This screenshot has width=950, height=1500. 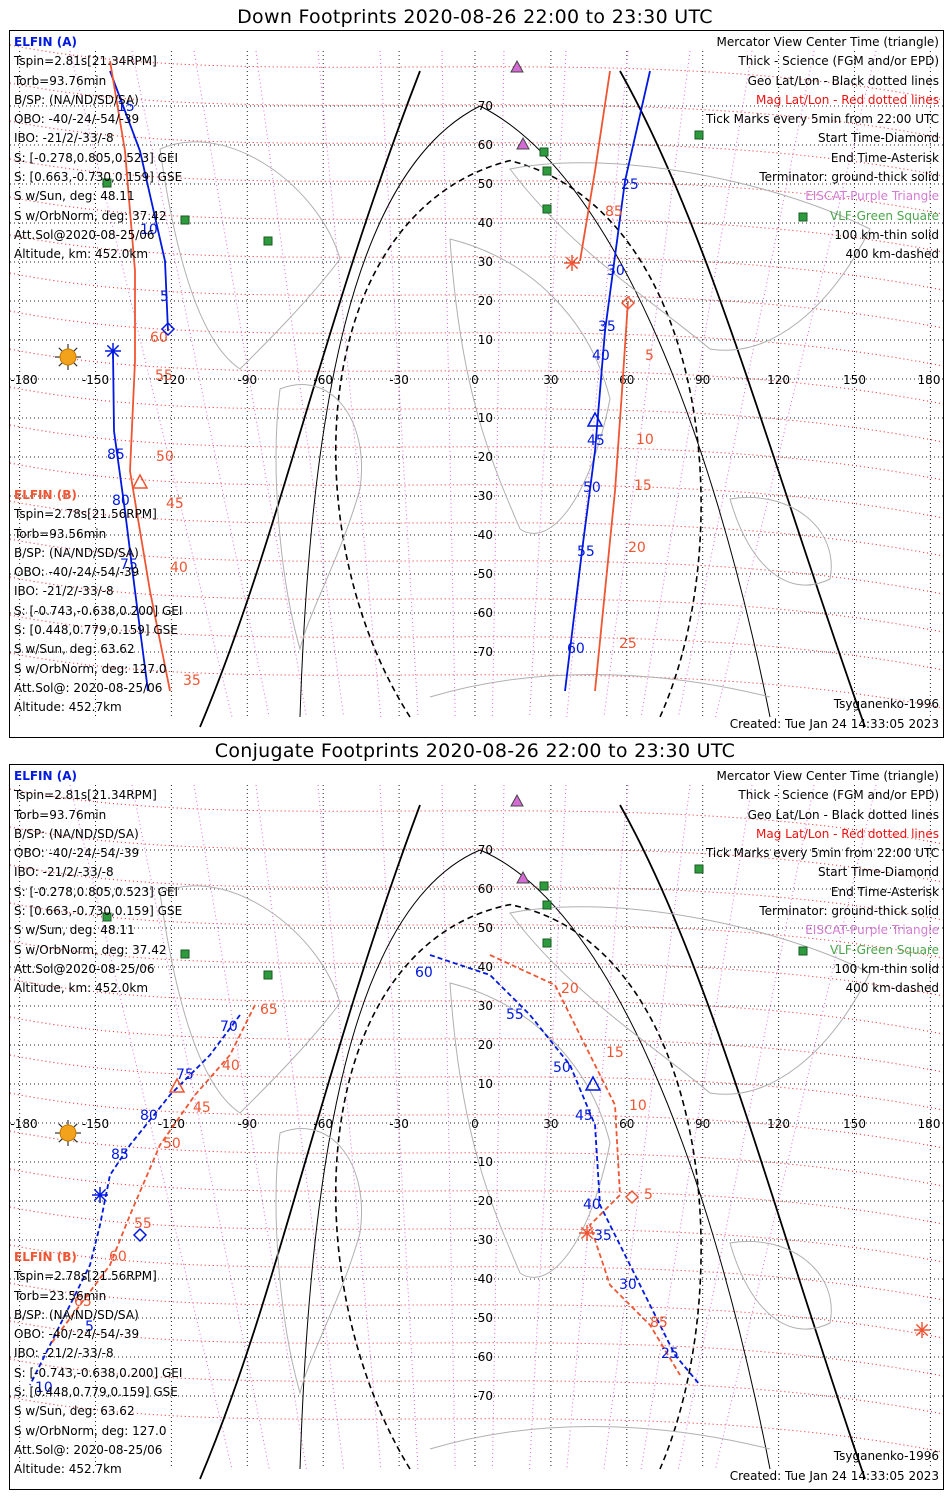 I want to click on lat-tick-label: -70, so click(x=483, y=1396).